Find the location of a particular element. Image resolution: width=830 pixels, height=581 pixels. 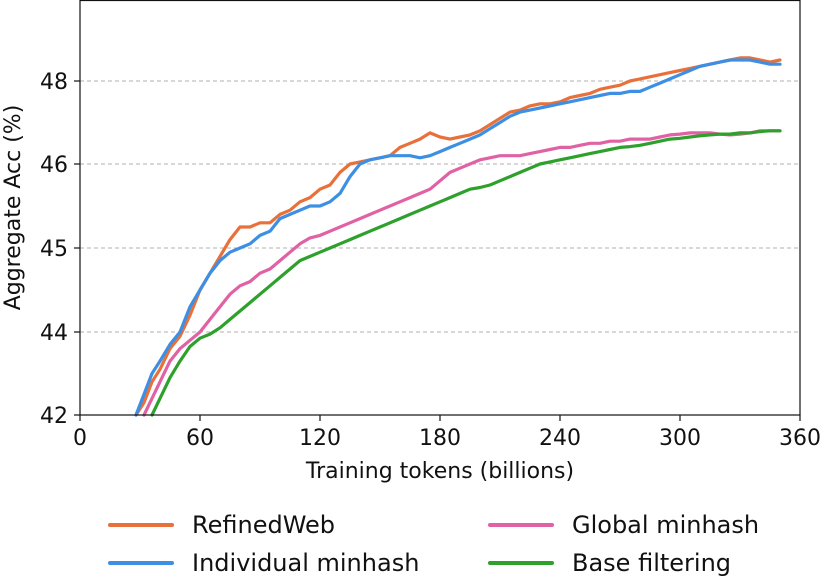

y-axis-ticks: 42 44 45 46 48 is located at coordinates (60, 249).